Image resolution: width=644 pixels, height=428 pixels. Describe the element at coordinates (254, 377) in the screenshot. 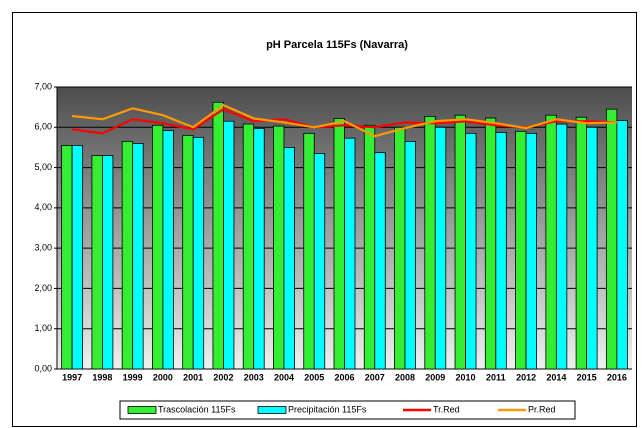

I see `x-tick-label: 2003` at that location.